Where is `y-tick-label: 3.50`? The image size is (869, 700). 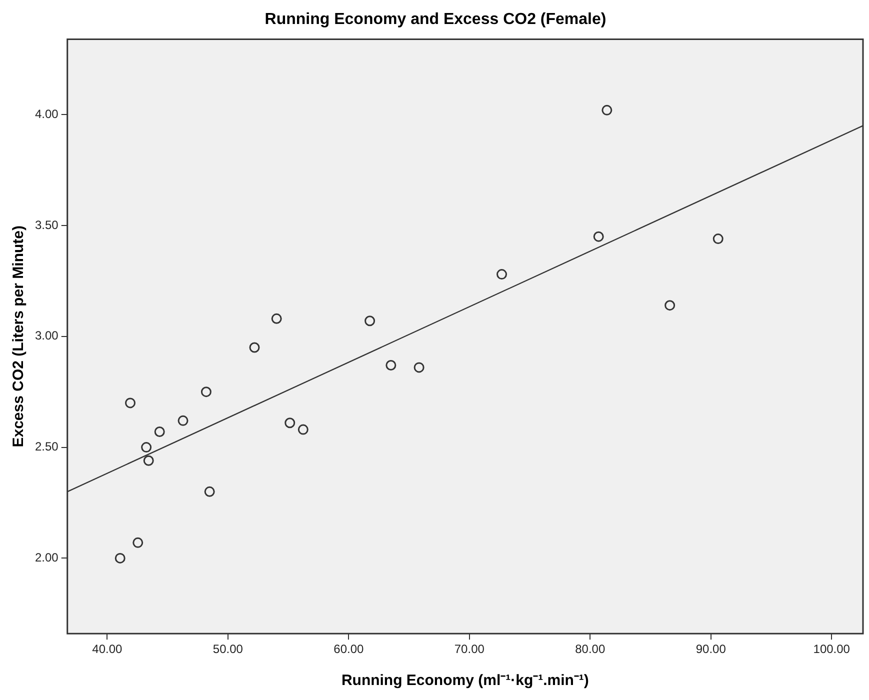
y-tick-label: 3.50 is located at coordinates (46, 225).